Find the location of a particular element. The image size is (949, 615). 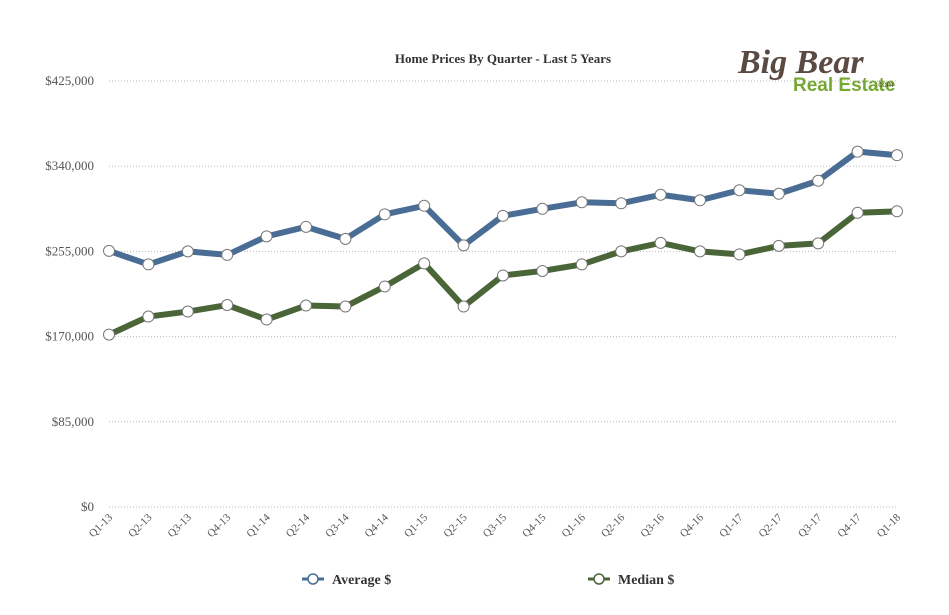

x-tick-label: Q2-14 is located at coordinates (298, 525).